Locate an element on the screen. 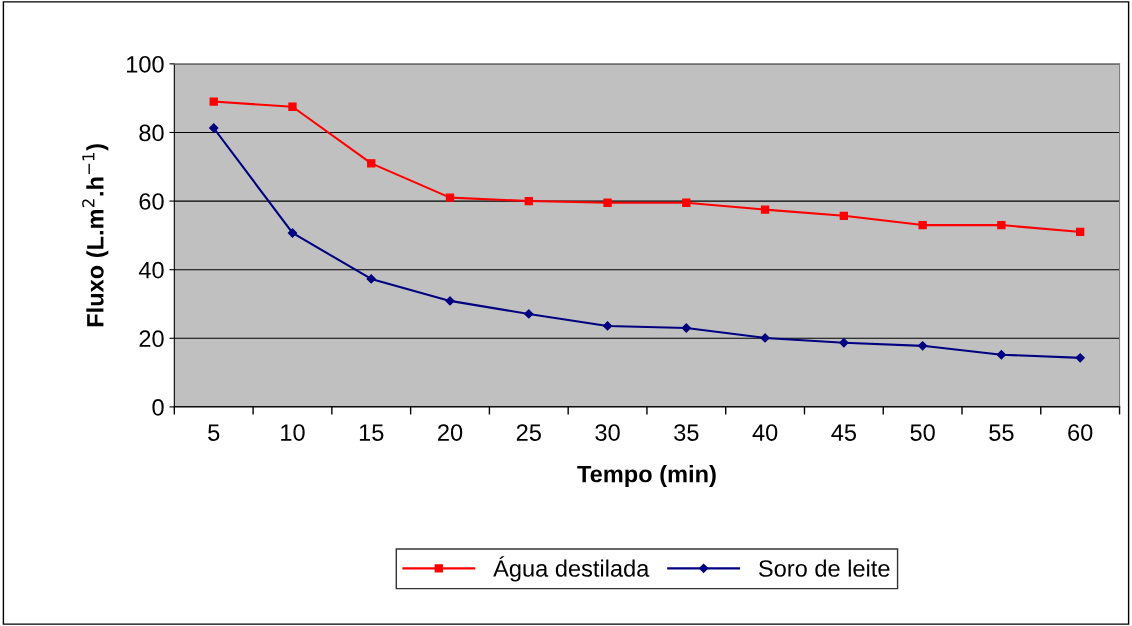  x-tick-label: 20 is located at coordinates (450, 432).